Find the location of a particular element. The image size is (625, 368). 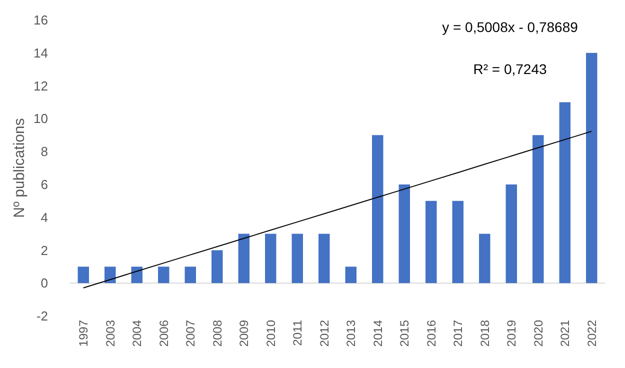

annotation: y = 0,5008x - 0,78689 is located at coordinates (510, 27).